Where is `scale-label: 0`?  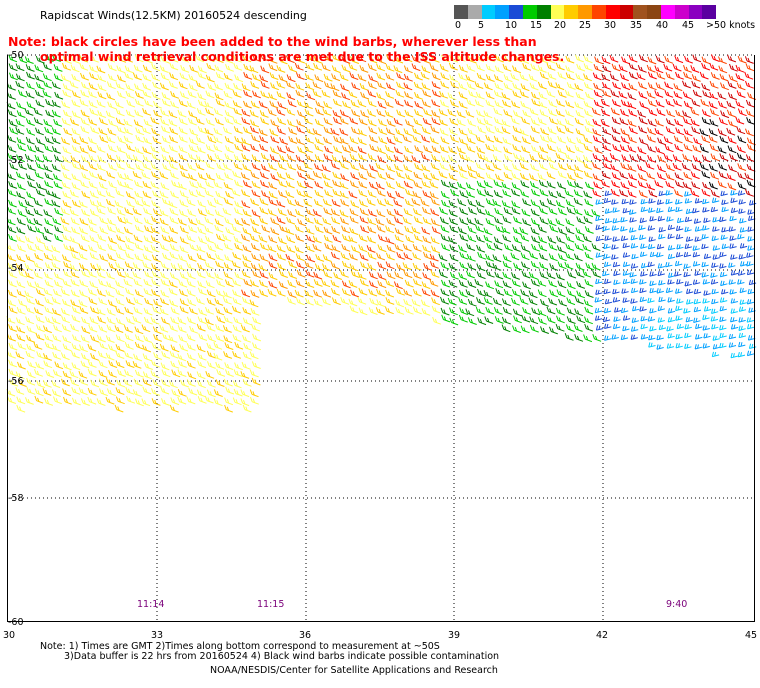 scale-label: 0 is located at coordinates (458, 25).